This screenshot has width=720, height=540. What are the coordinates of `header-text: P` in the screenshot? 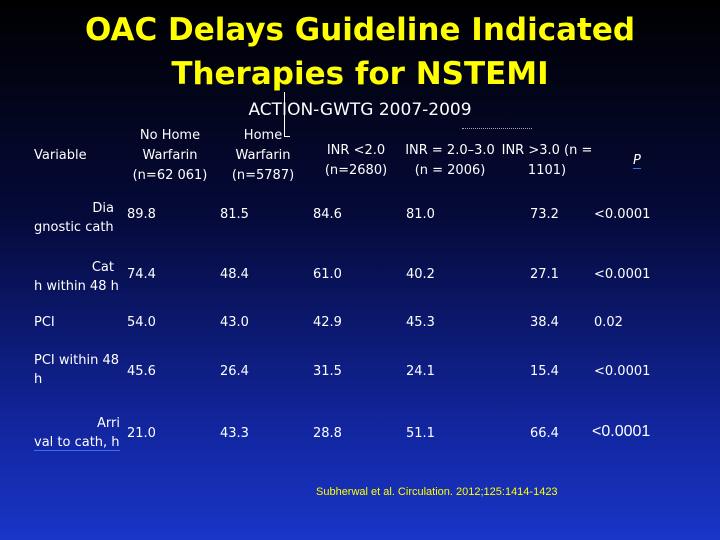 It's located at (637, 161).